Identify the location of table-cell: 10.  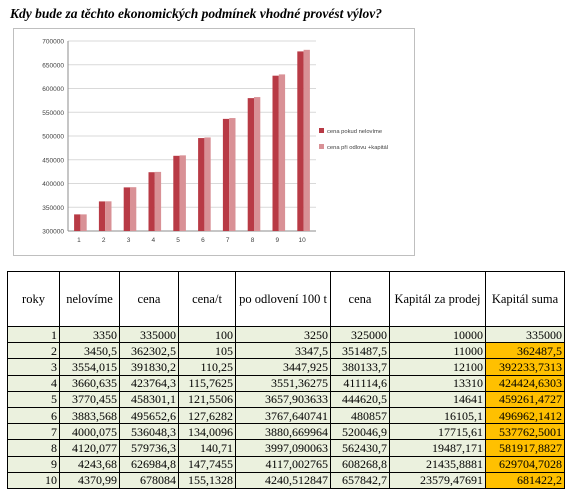
(33, 480).